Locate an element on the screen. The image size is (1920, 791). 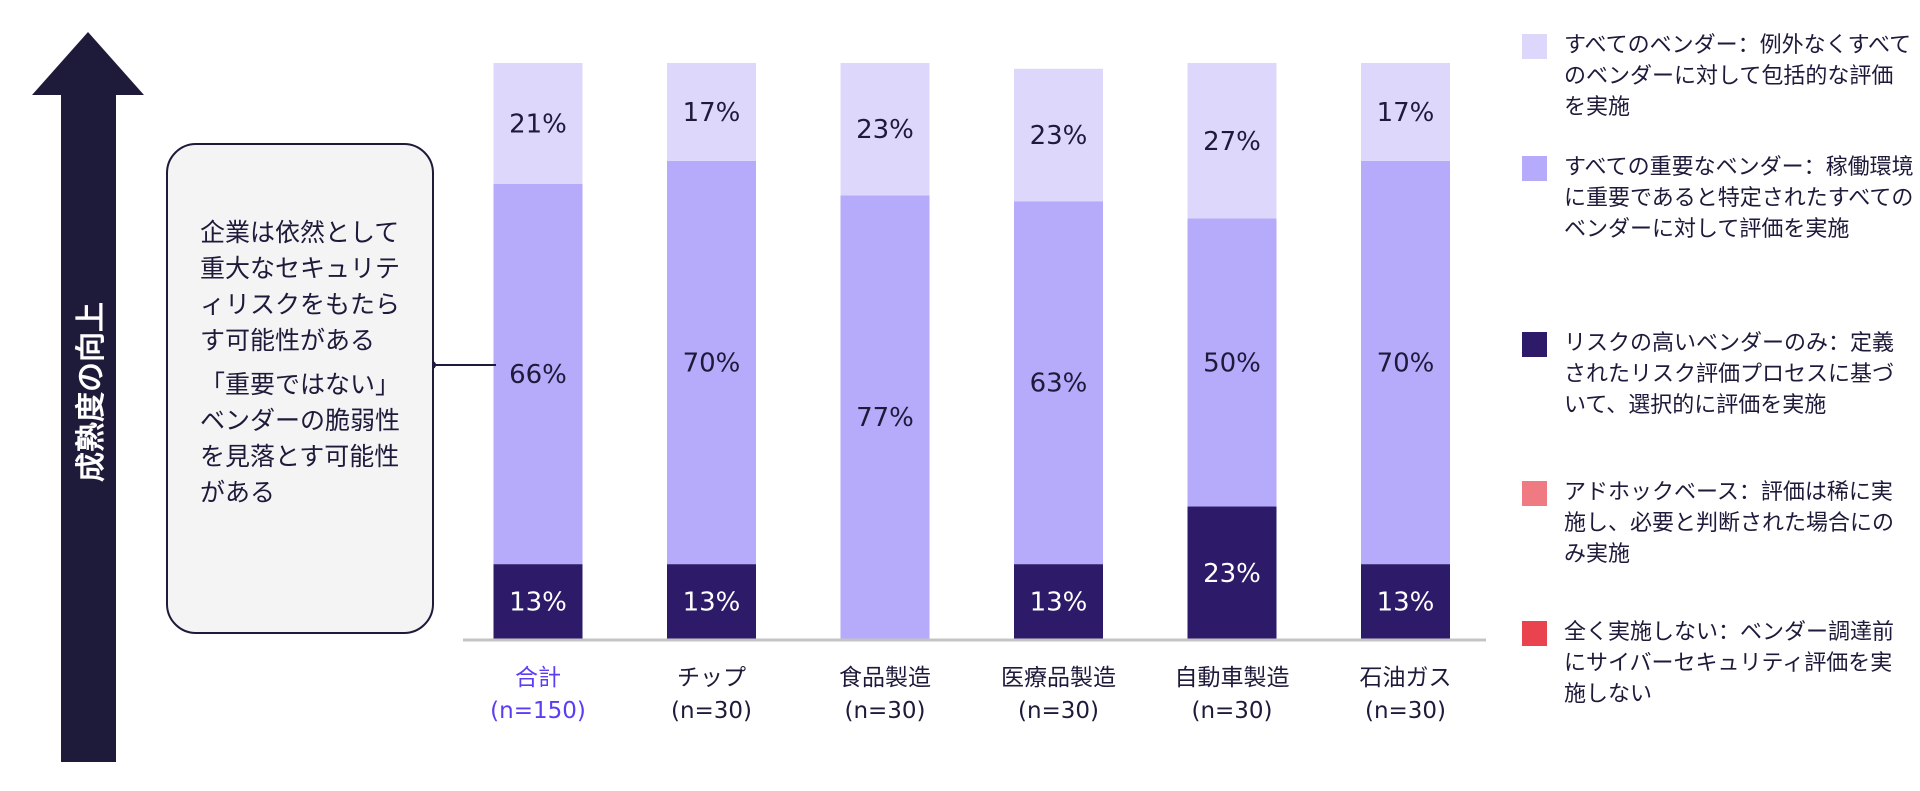
callout-text-2: 「重要ではない」ベンダーの脆弱性を見落とす可能性がある is located at coordinates (300, 438).